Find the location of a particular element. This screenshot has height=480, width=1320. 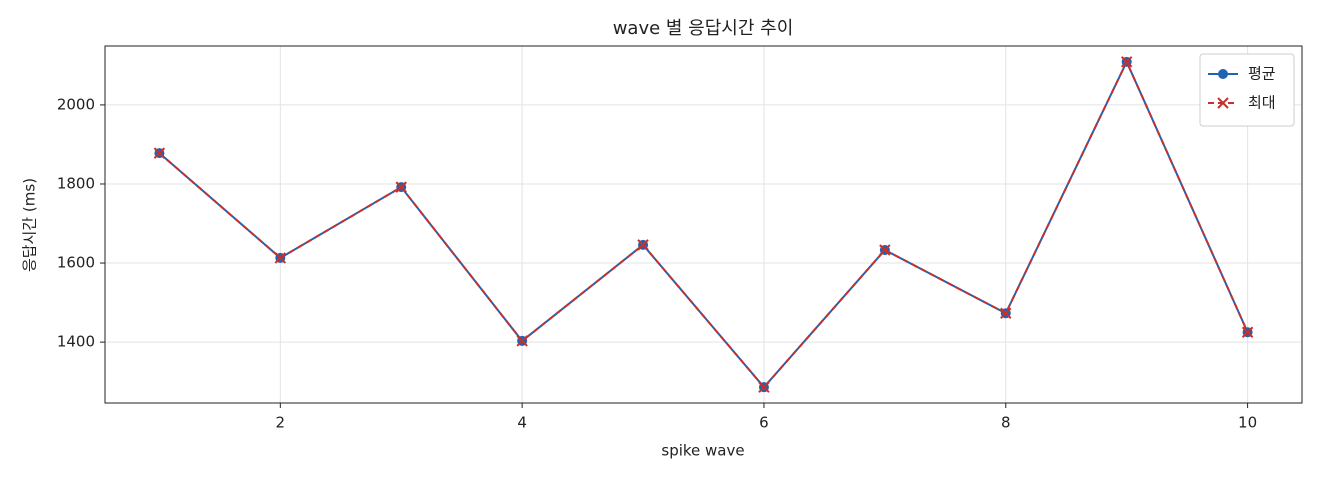

legend-label: 최대 is located at coordinates (1262, 103).